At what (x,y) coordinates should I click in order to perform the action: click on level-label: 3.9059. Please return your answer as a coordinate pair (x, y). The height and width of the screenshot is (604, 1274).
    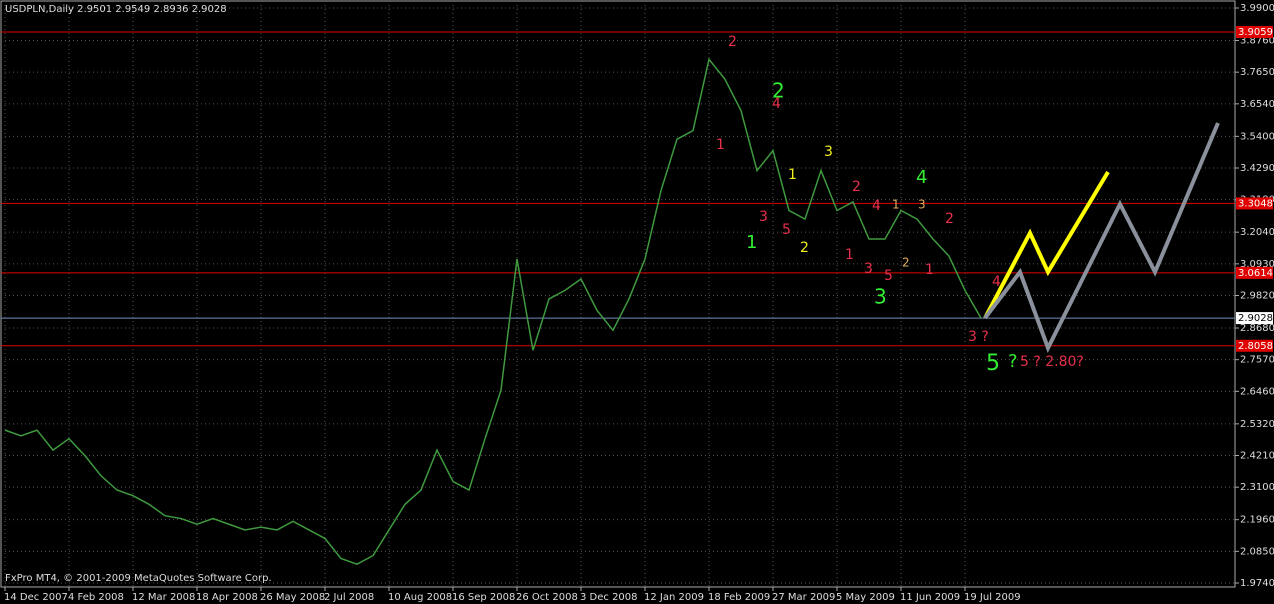
    Looking at the image, I should click on (1255, 32).